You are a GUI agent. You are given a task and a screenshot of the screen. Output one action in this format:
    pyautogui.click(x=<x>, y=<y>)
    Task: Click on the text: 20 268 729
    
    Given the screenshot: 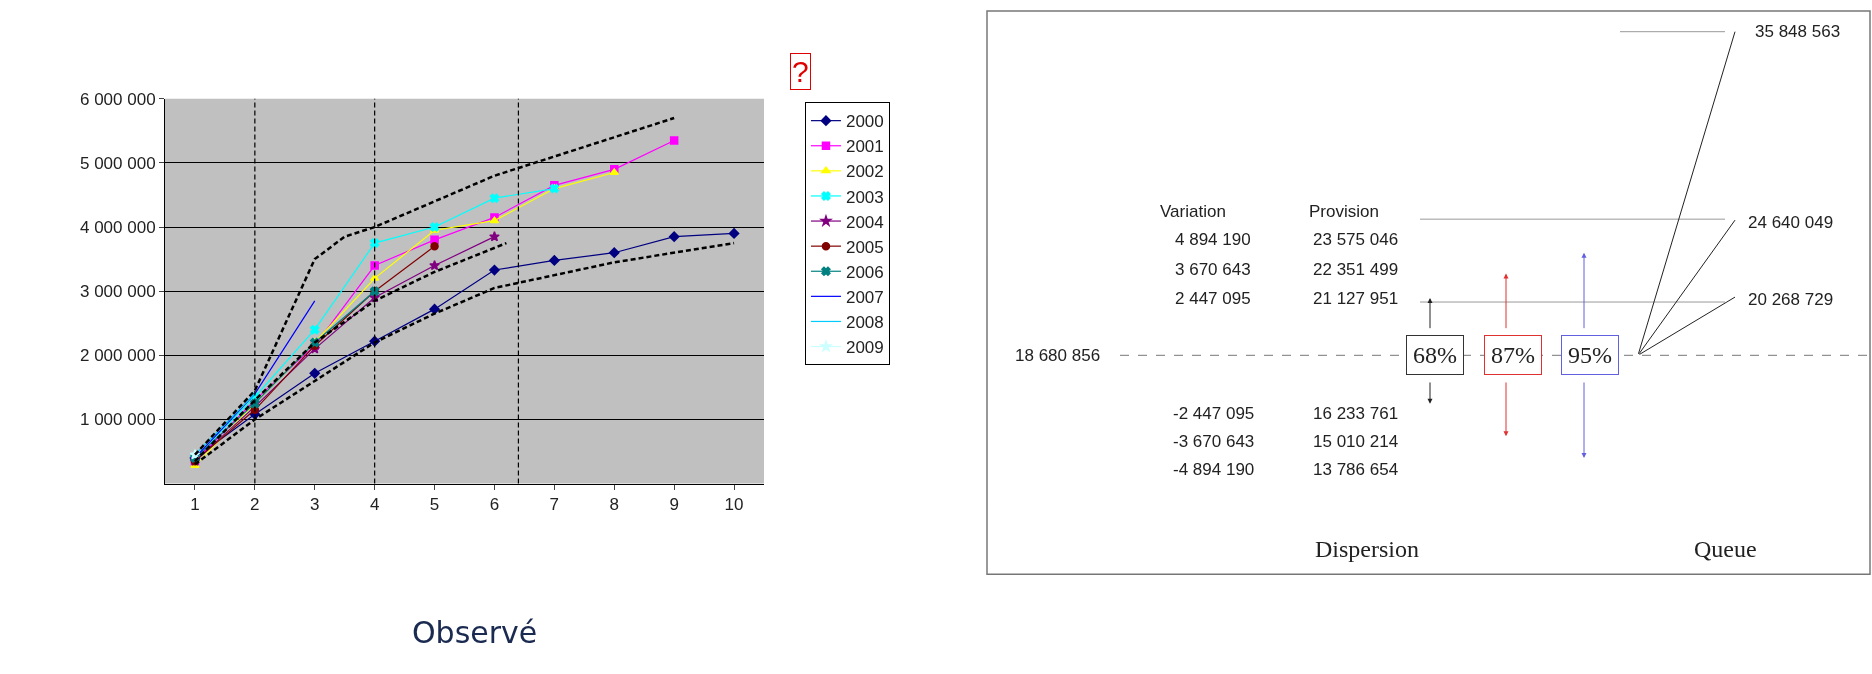 What is the action you would take?
    pyautogui.click(x=1791, y=299)
    